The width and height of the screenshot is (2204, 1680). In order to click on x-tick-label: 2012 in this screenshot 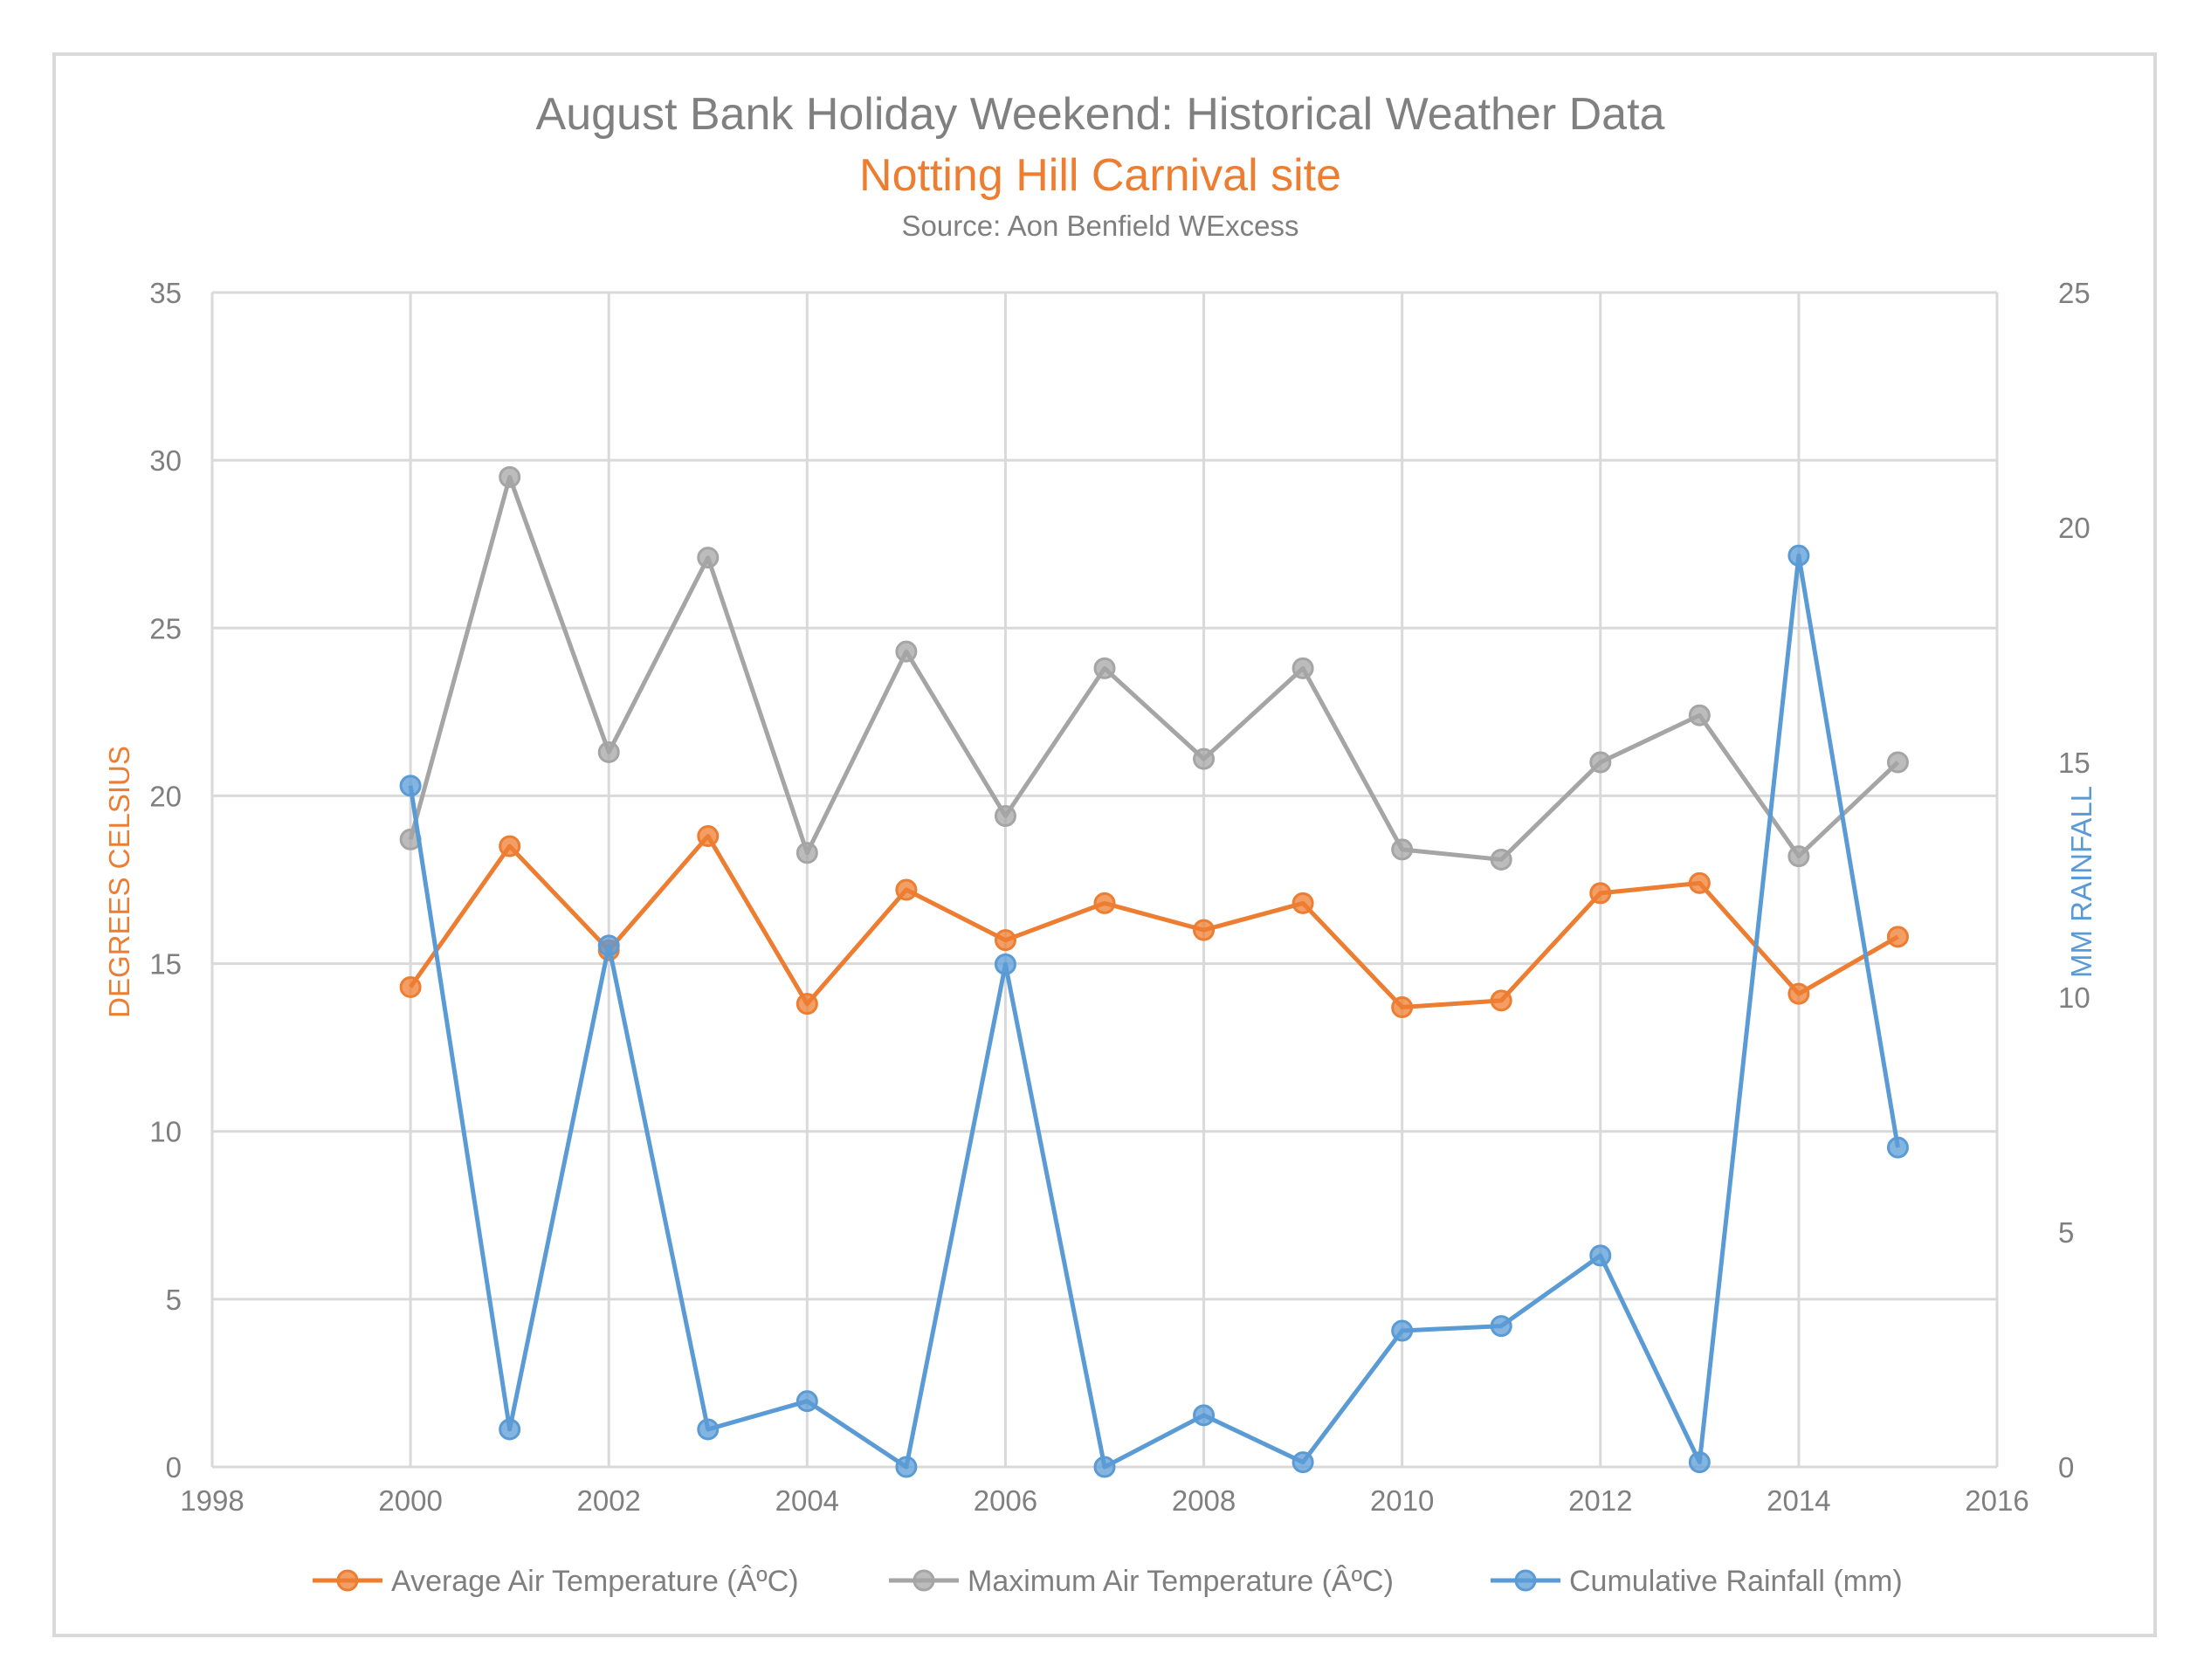, I will do `click(1600, 1500)`.